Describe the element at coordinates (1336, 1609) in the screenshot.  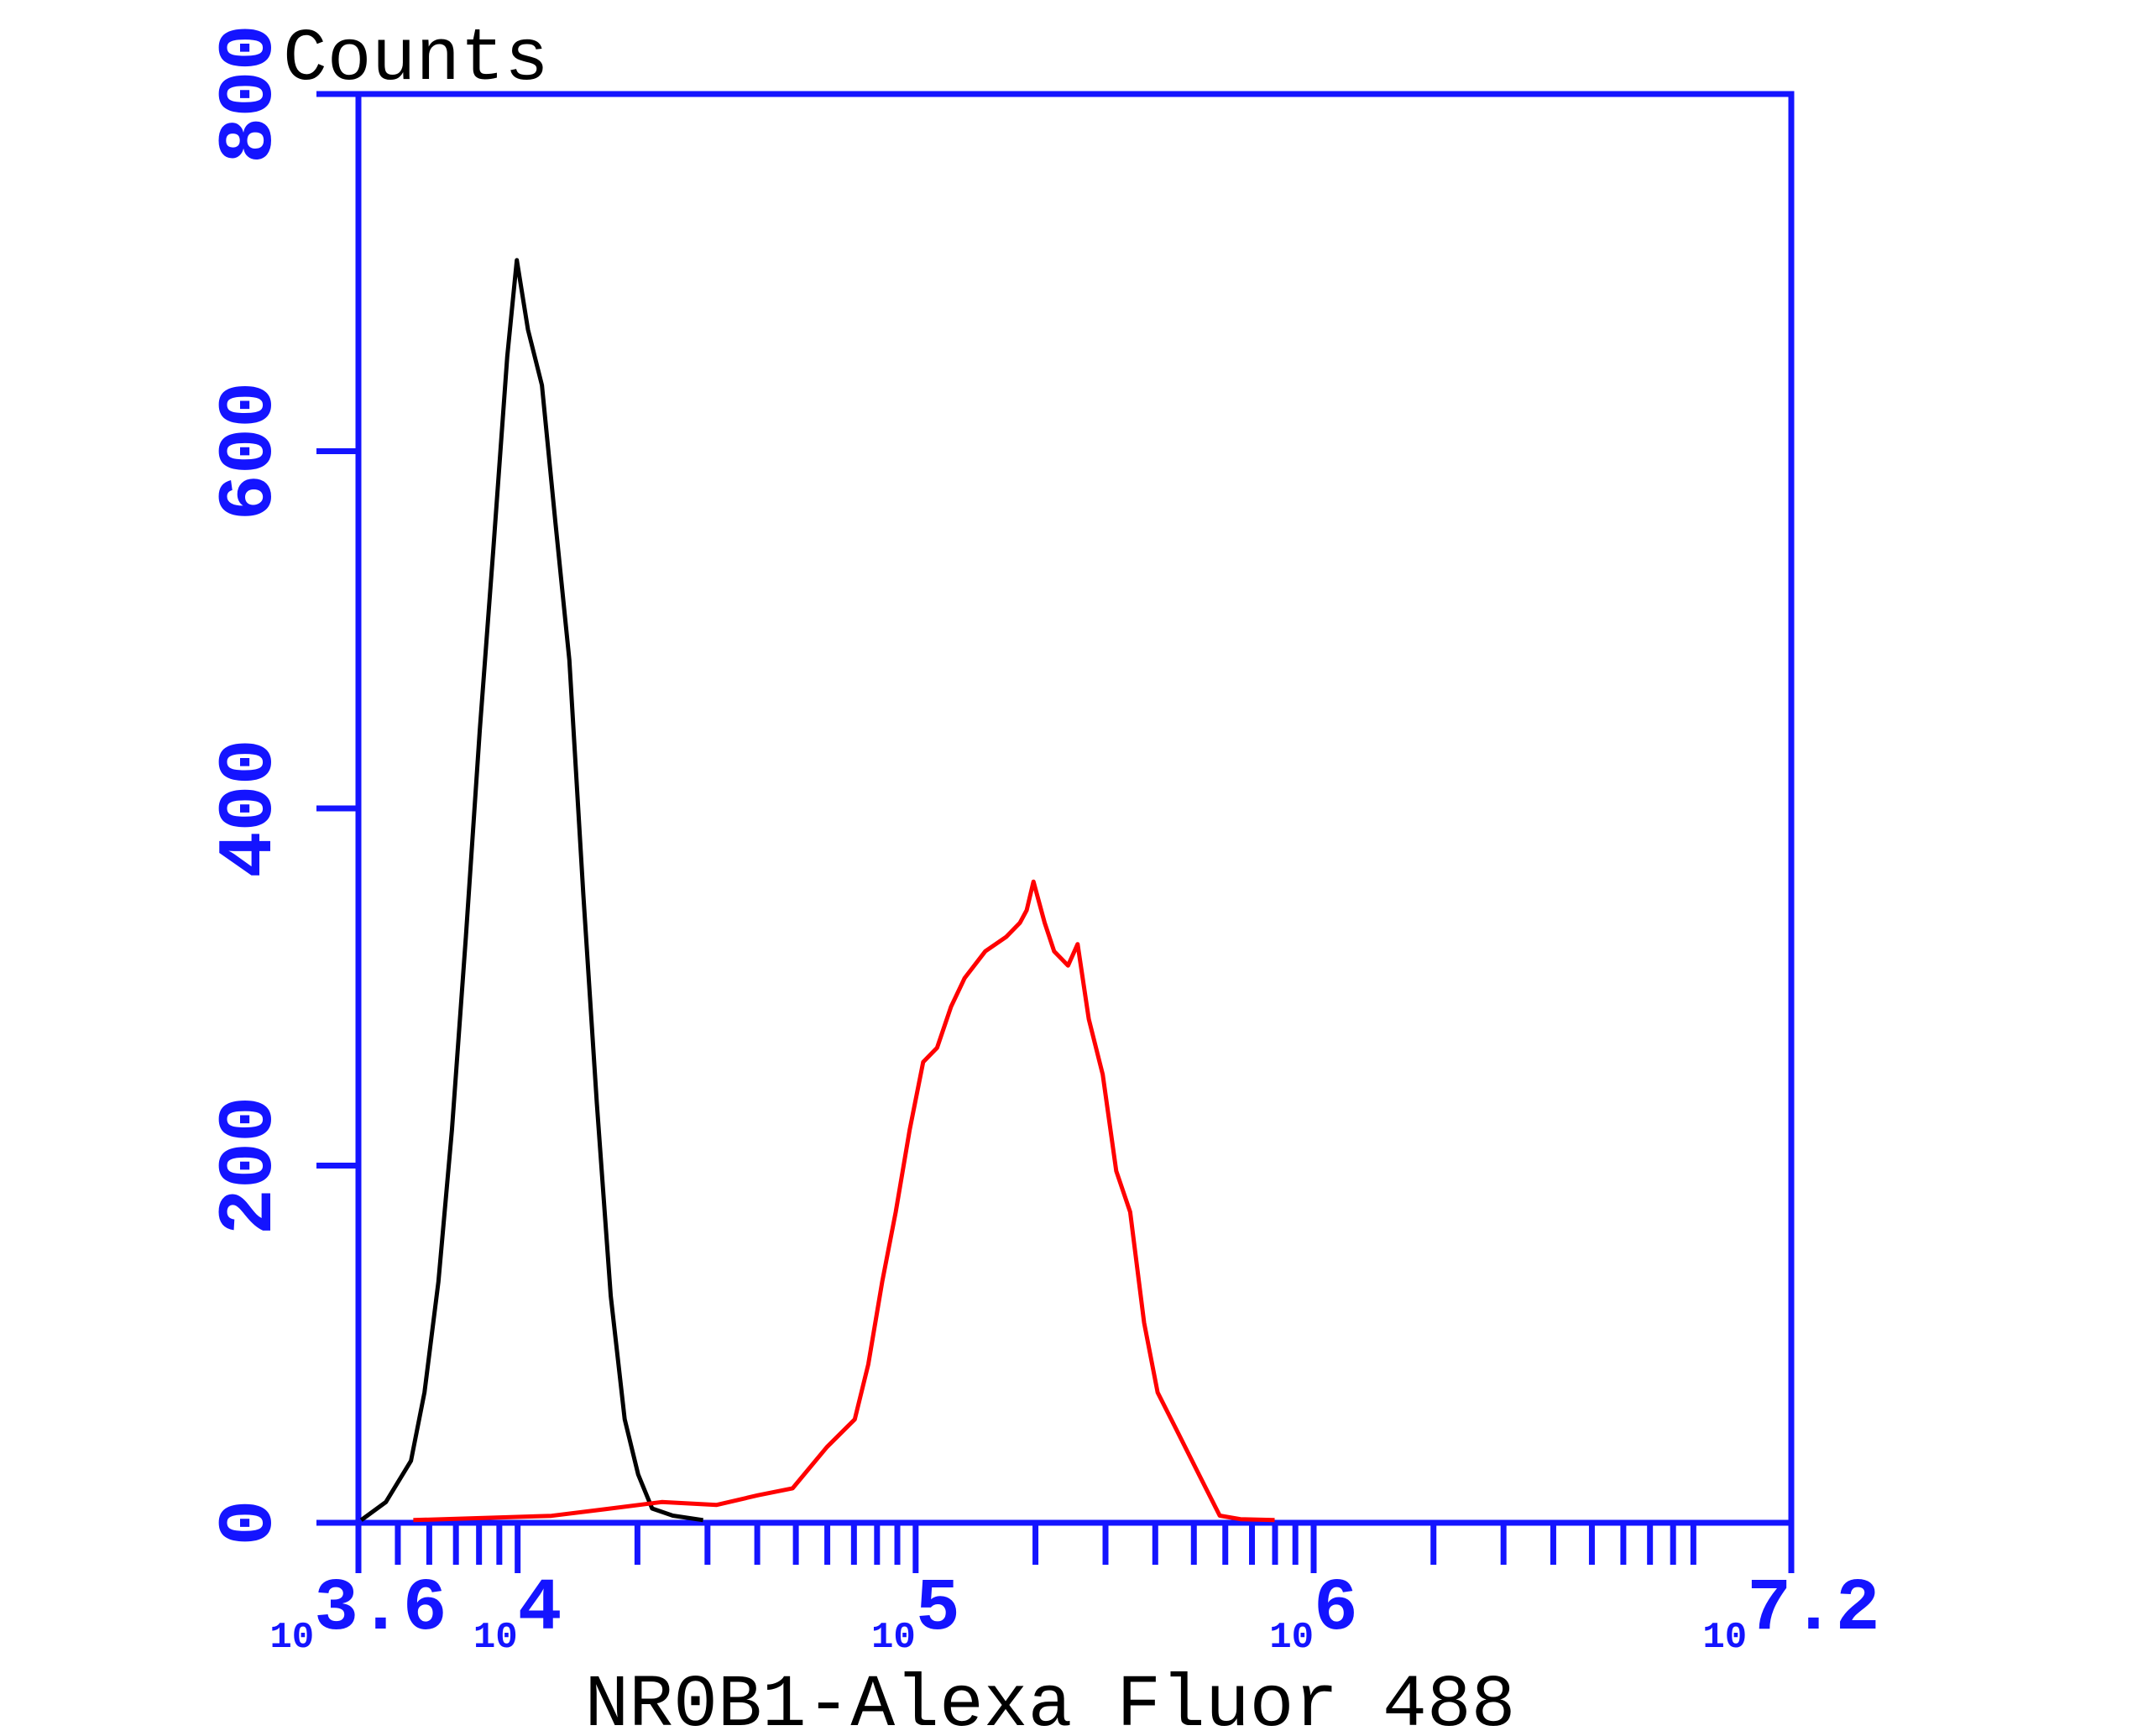
I see `x-tick-exponent: 6` at that location.